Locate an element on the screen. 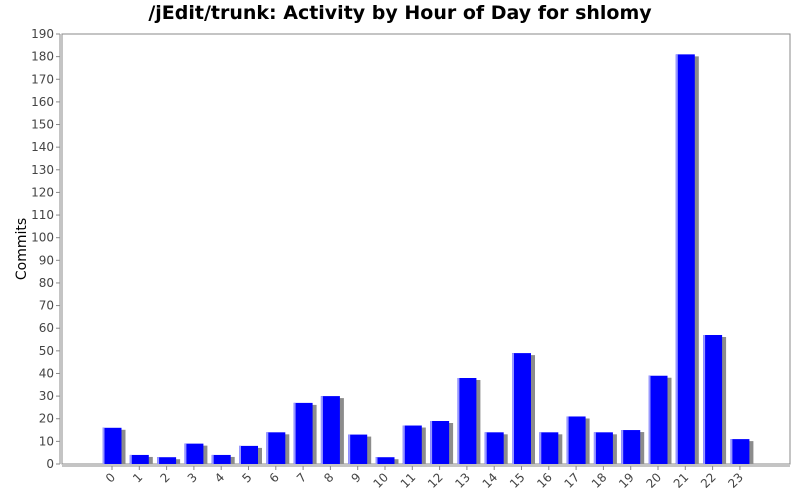  x-tick-label: 13 is located at coordinates (462, 480).